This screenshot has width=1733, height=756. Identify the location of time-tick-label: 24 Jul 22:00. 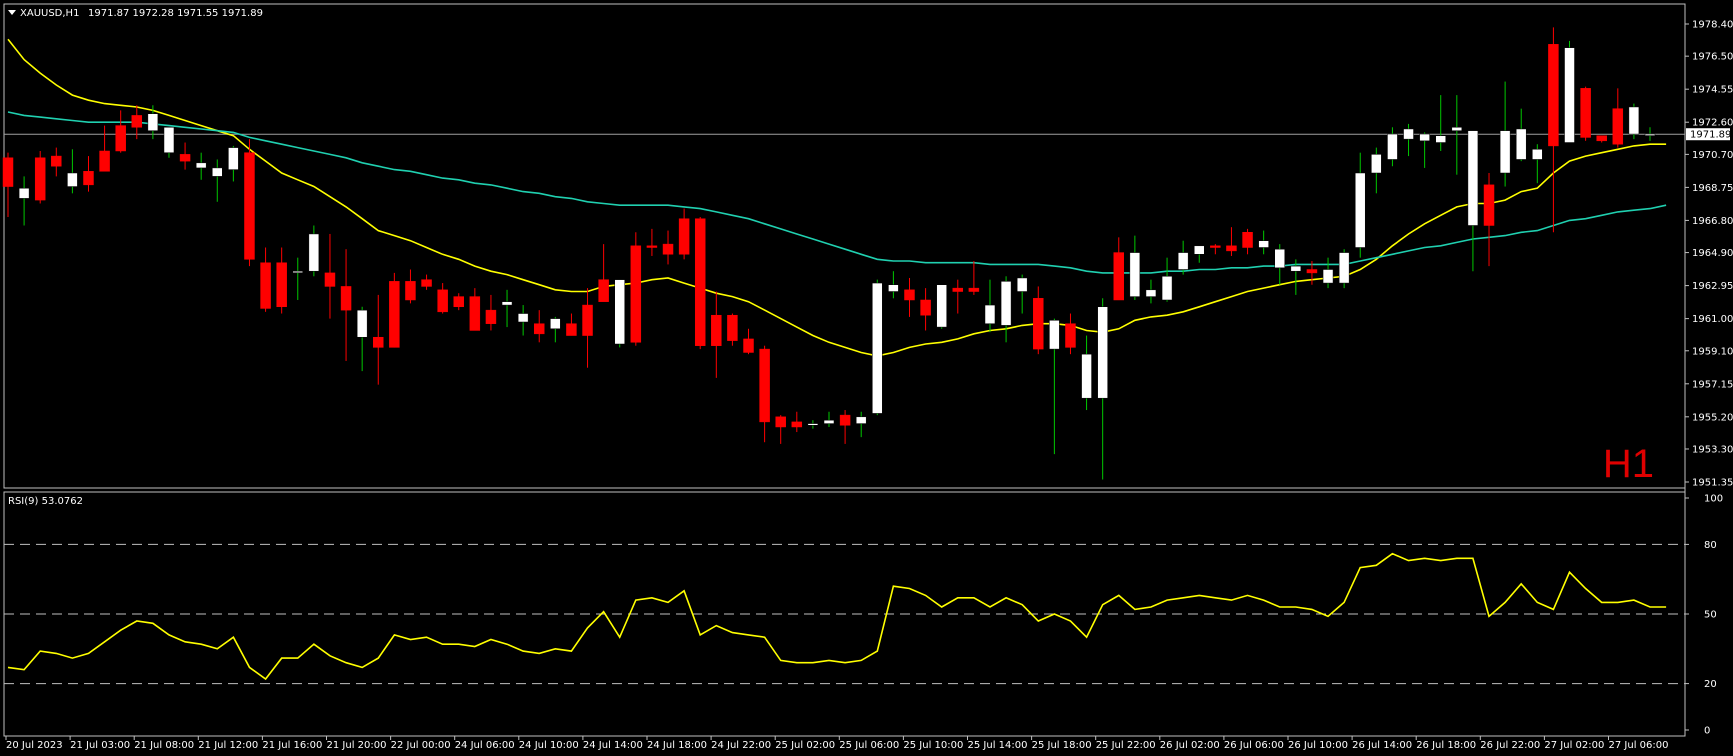
(741, 745).